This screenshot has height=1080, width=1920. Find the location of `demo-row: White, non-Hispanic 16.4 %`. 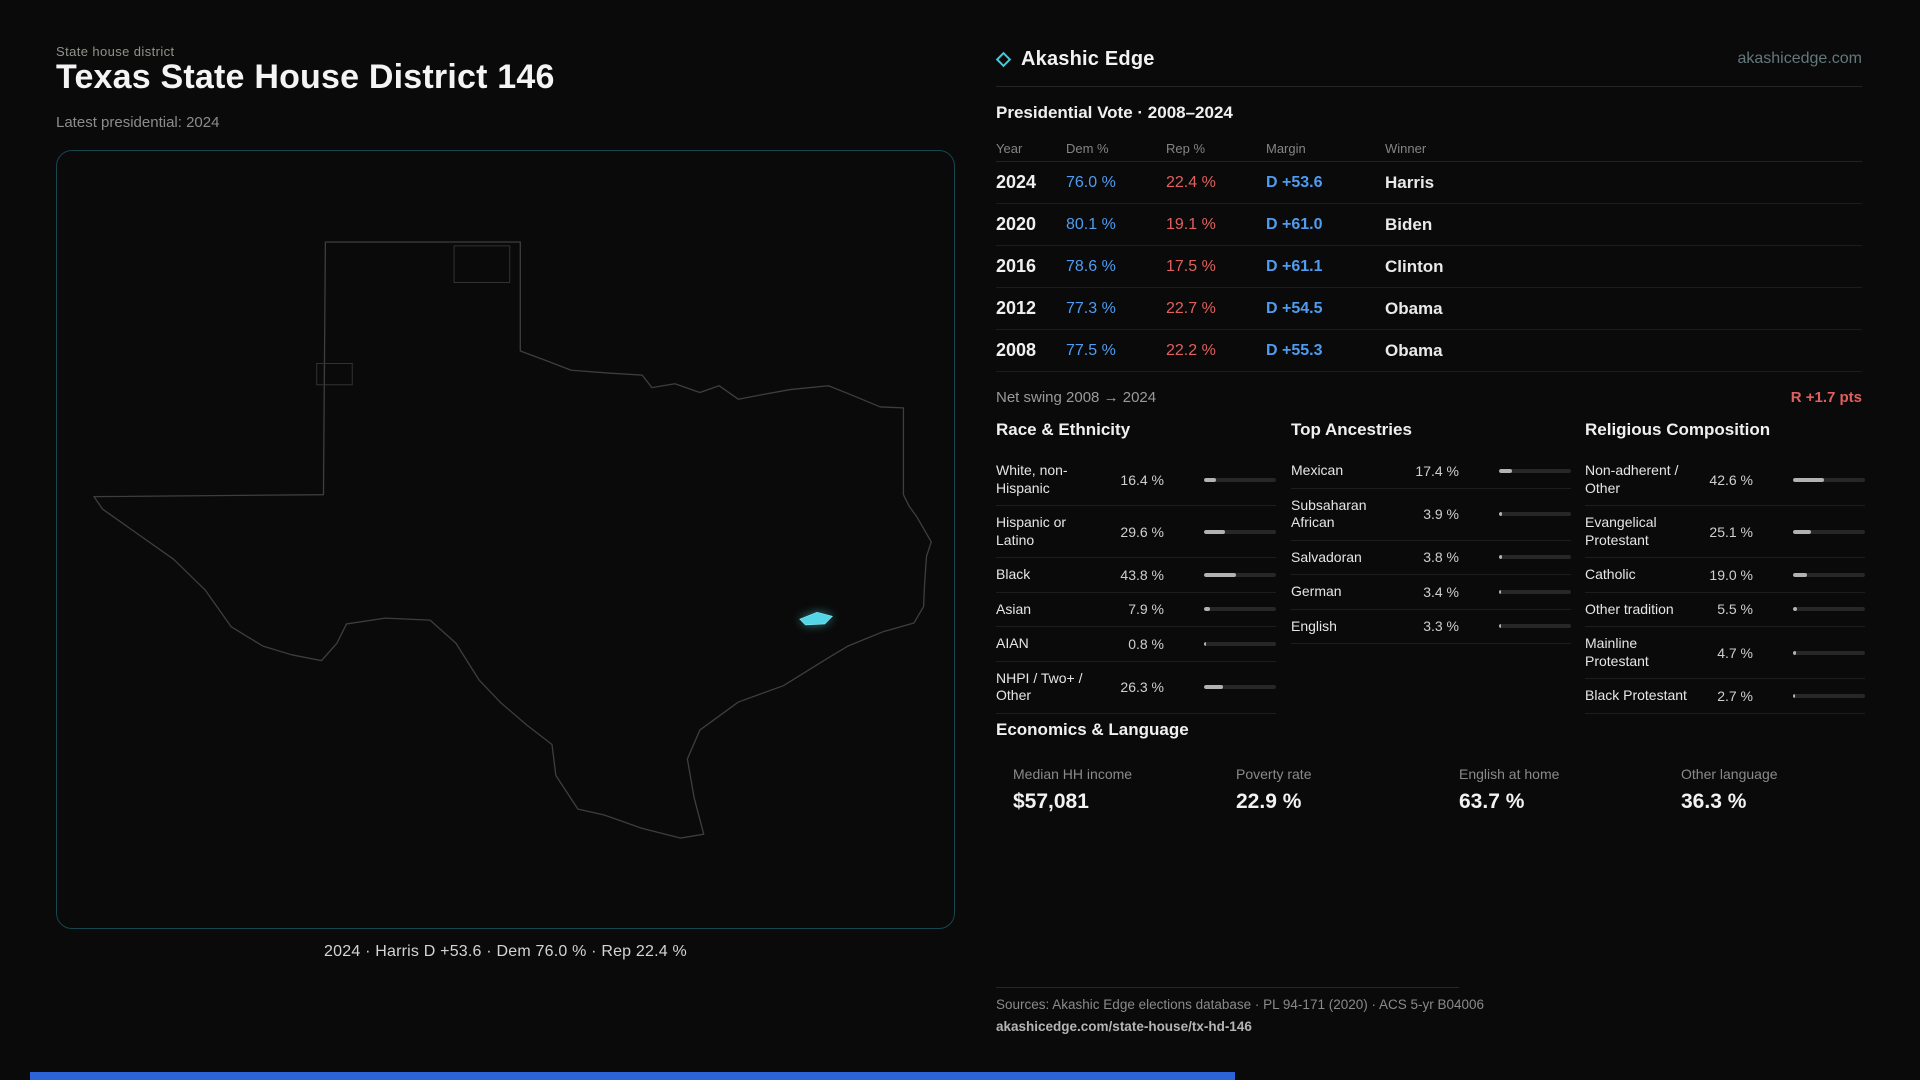

demo-row: White, non-Hispanic 16.4 % is located at coordinates (1136, 480).